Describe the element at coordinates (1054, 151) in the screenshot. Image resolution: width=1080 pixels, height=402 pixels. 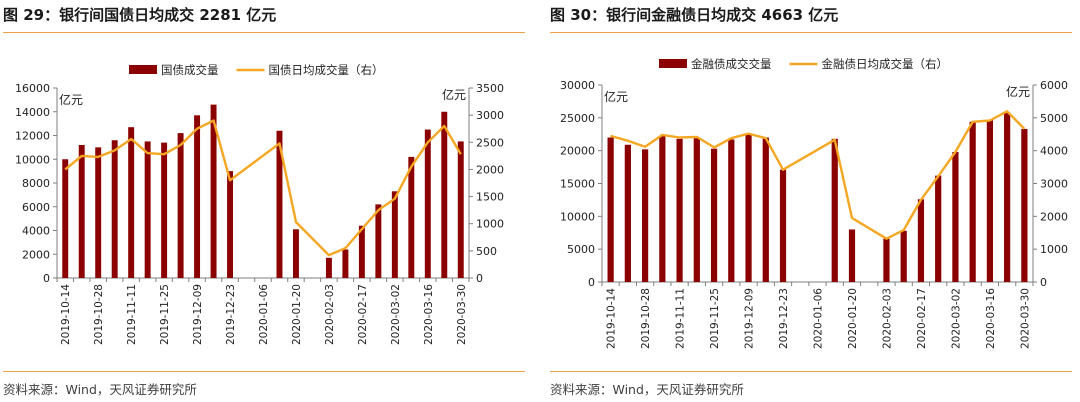
I see `y-tick-label-right: 4000` at that location.